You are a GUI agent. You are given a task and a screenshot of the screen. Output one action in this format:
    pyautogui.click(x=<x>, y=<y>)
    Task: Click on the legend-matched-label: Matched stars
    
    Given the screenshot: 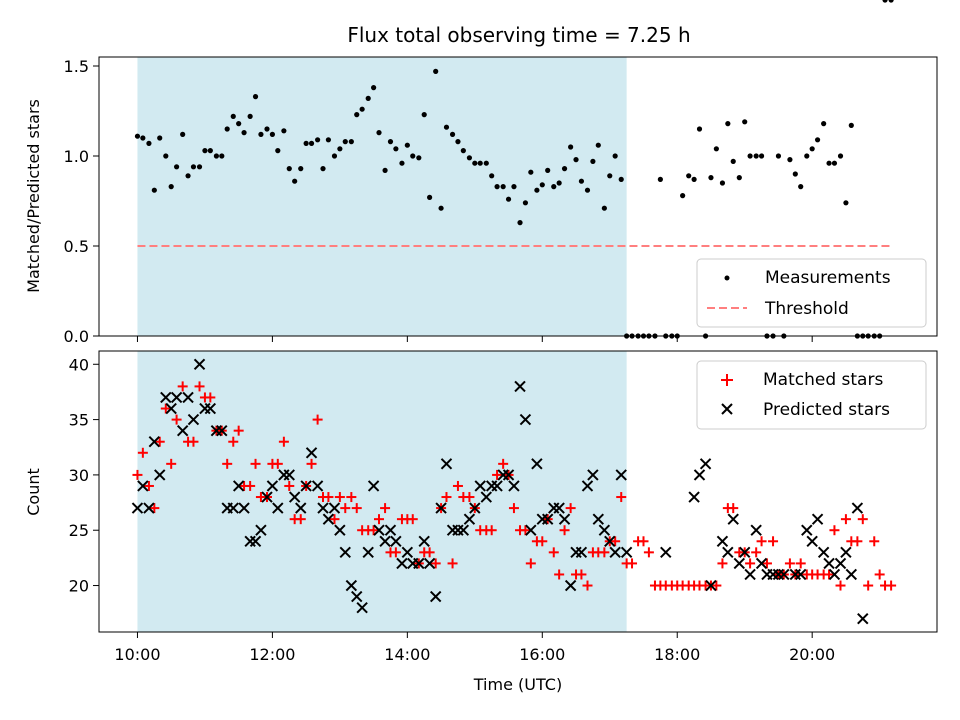 What is the action you would take?
    pyautogui.click(x=823, y=380)
    